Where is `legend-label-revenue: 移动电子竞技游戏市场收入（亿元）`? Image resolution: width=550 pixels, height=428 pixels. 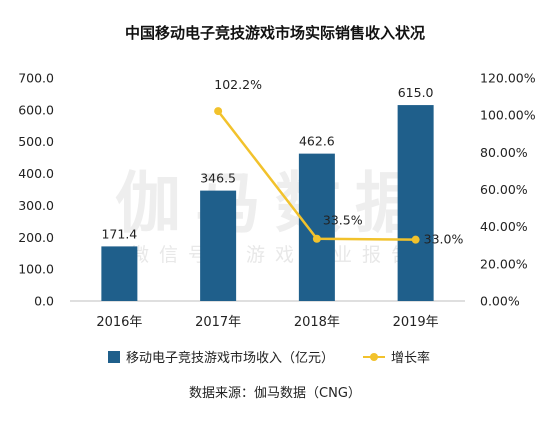
legend-label-revenue: 移动电子竞技游戏市场收入（亿元） is located at coordinates (230, 358).